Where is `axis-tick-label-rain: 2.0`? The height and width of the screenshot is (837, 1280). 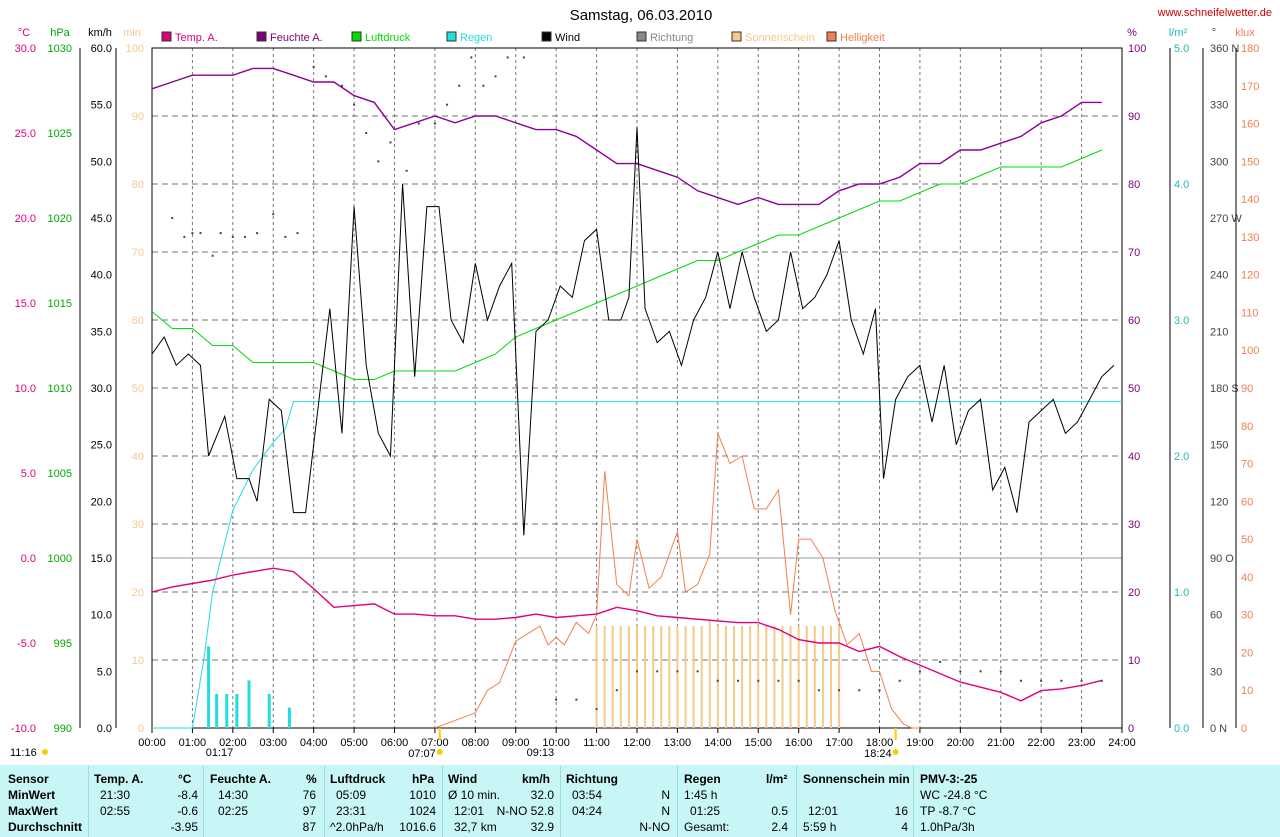 axis-tick-label-rain: 2.0 is located at coordinates (1181, 457).